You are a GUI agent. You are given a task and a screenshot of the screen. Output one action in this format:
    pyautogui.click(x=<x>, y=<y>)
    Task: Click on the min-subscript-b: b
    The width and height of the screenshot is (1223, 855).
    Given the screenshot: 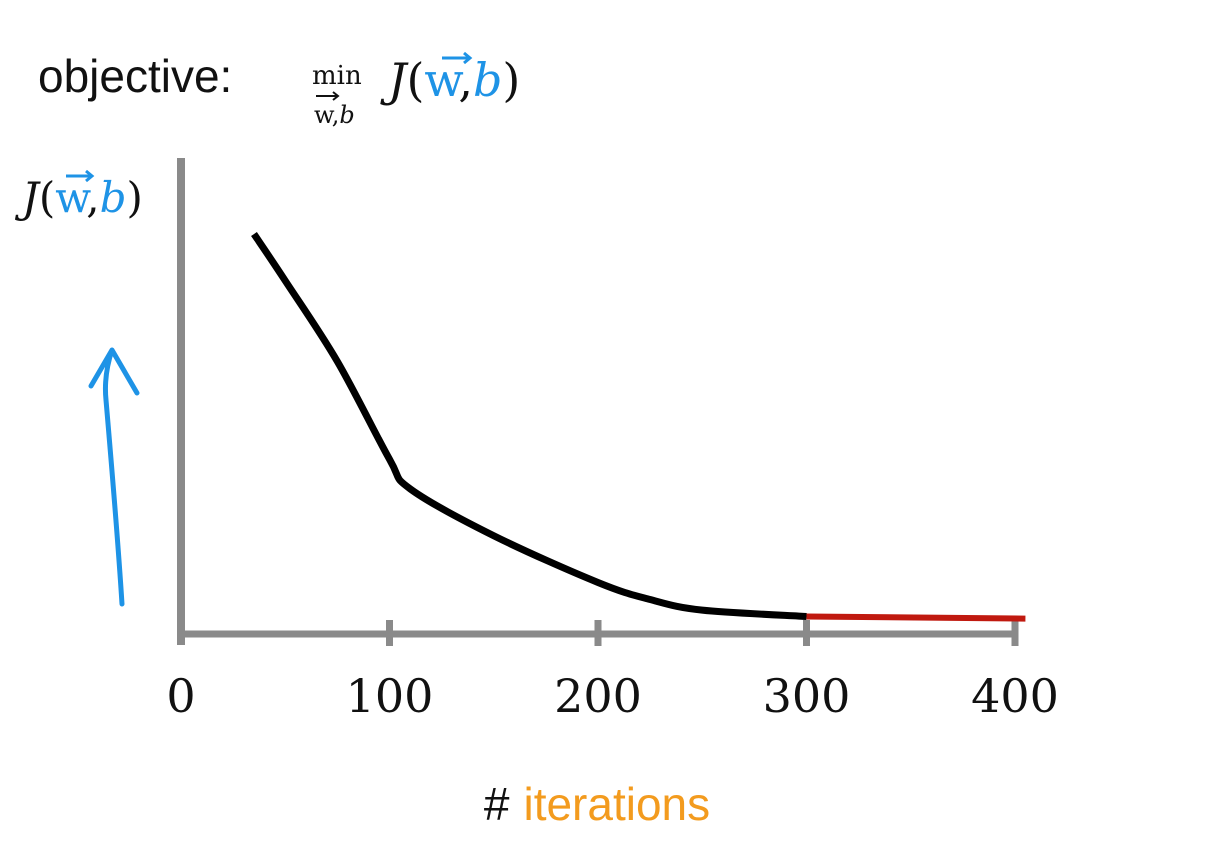 What is the action you would take?
    pyautogui.click(x=346, y=115)
    